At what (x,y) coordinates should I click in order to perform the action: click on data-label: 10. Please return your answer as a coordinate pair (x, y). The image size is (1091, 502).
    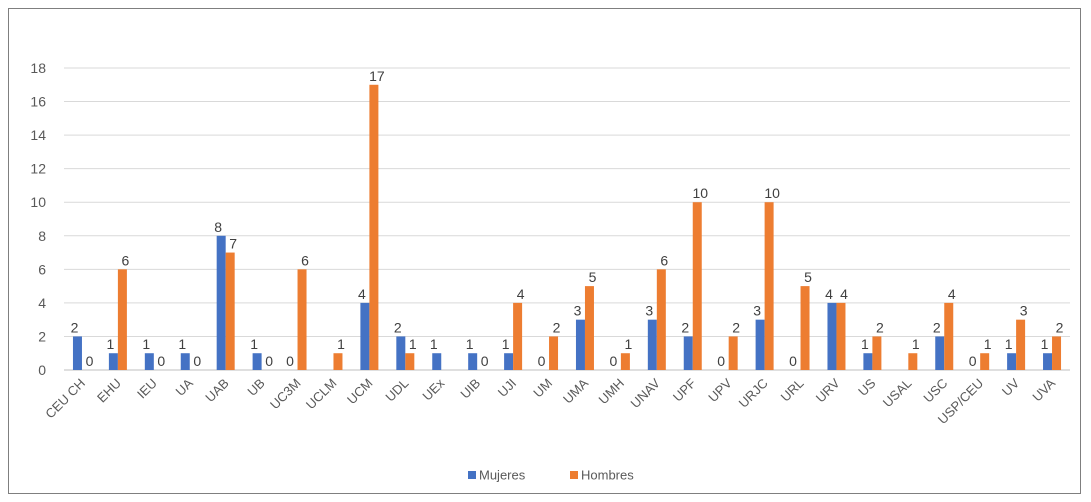
    Looking at the image, I should click on (700, 193).